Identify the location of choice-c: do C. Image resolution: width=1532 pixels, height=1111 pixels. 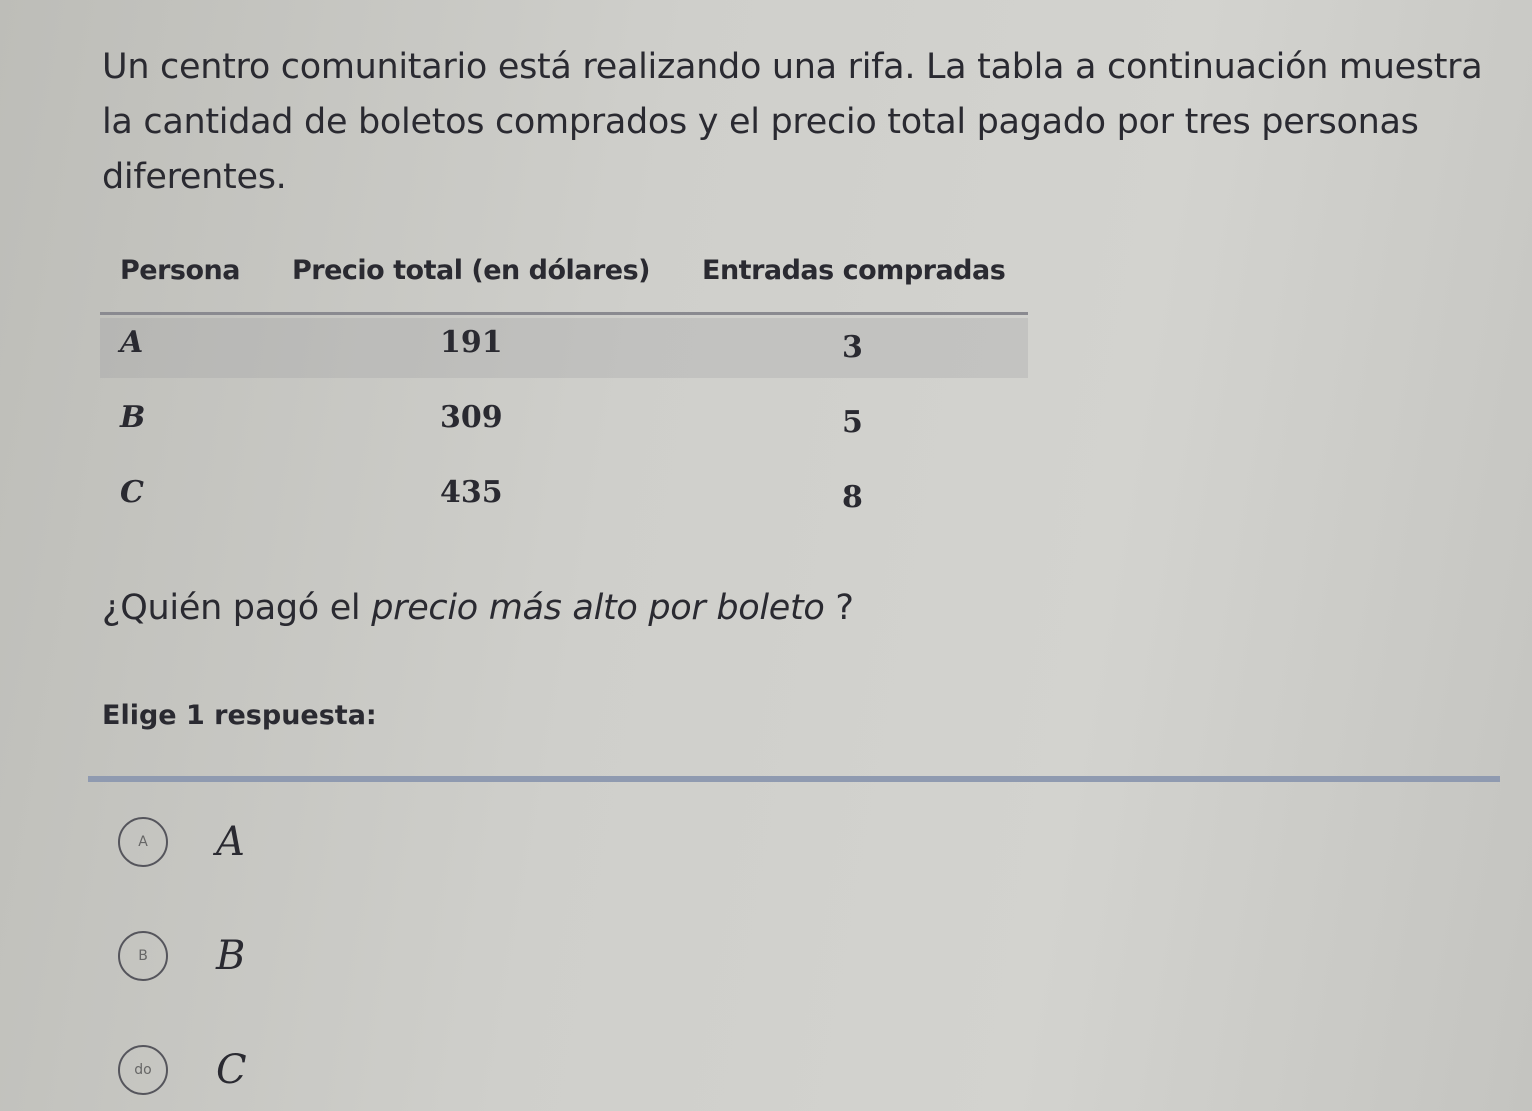
(182, 1070).